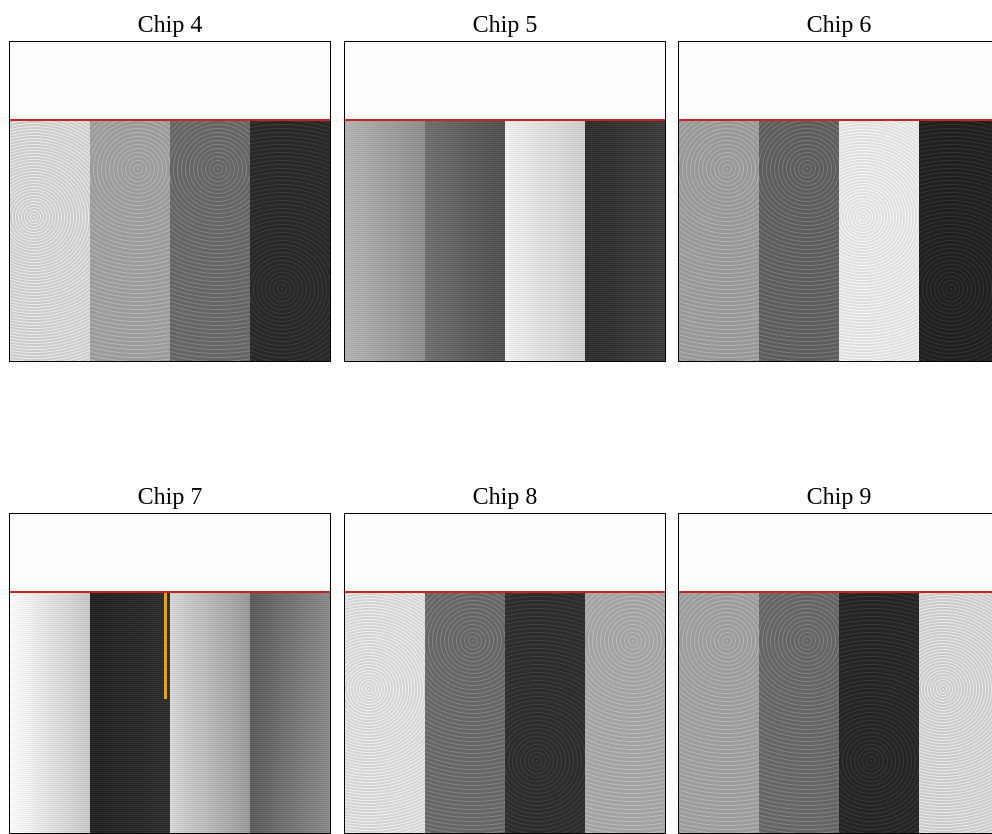  I want to click on chip-panel-7: Chip 7, so click(170, 659).